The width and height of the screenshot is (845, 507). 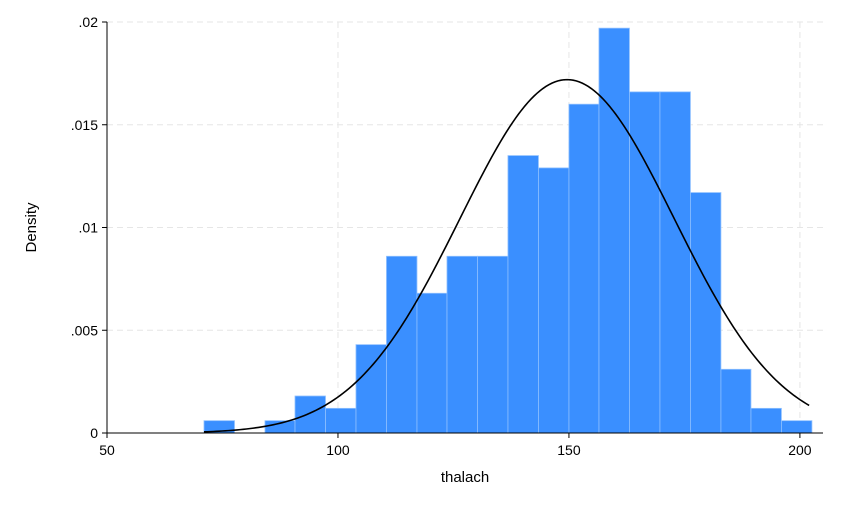 What do you see at coordinates (89, 22) in the screenshot?
I see `y-tick-label: .02` at bounding box center [89, 22].